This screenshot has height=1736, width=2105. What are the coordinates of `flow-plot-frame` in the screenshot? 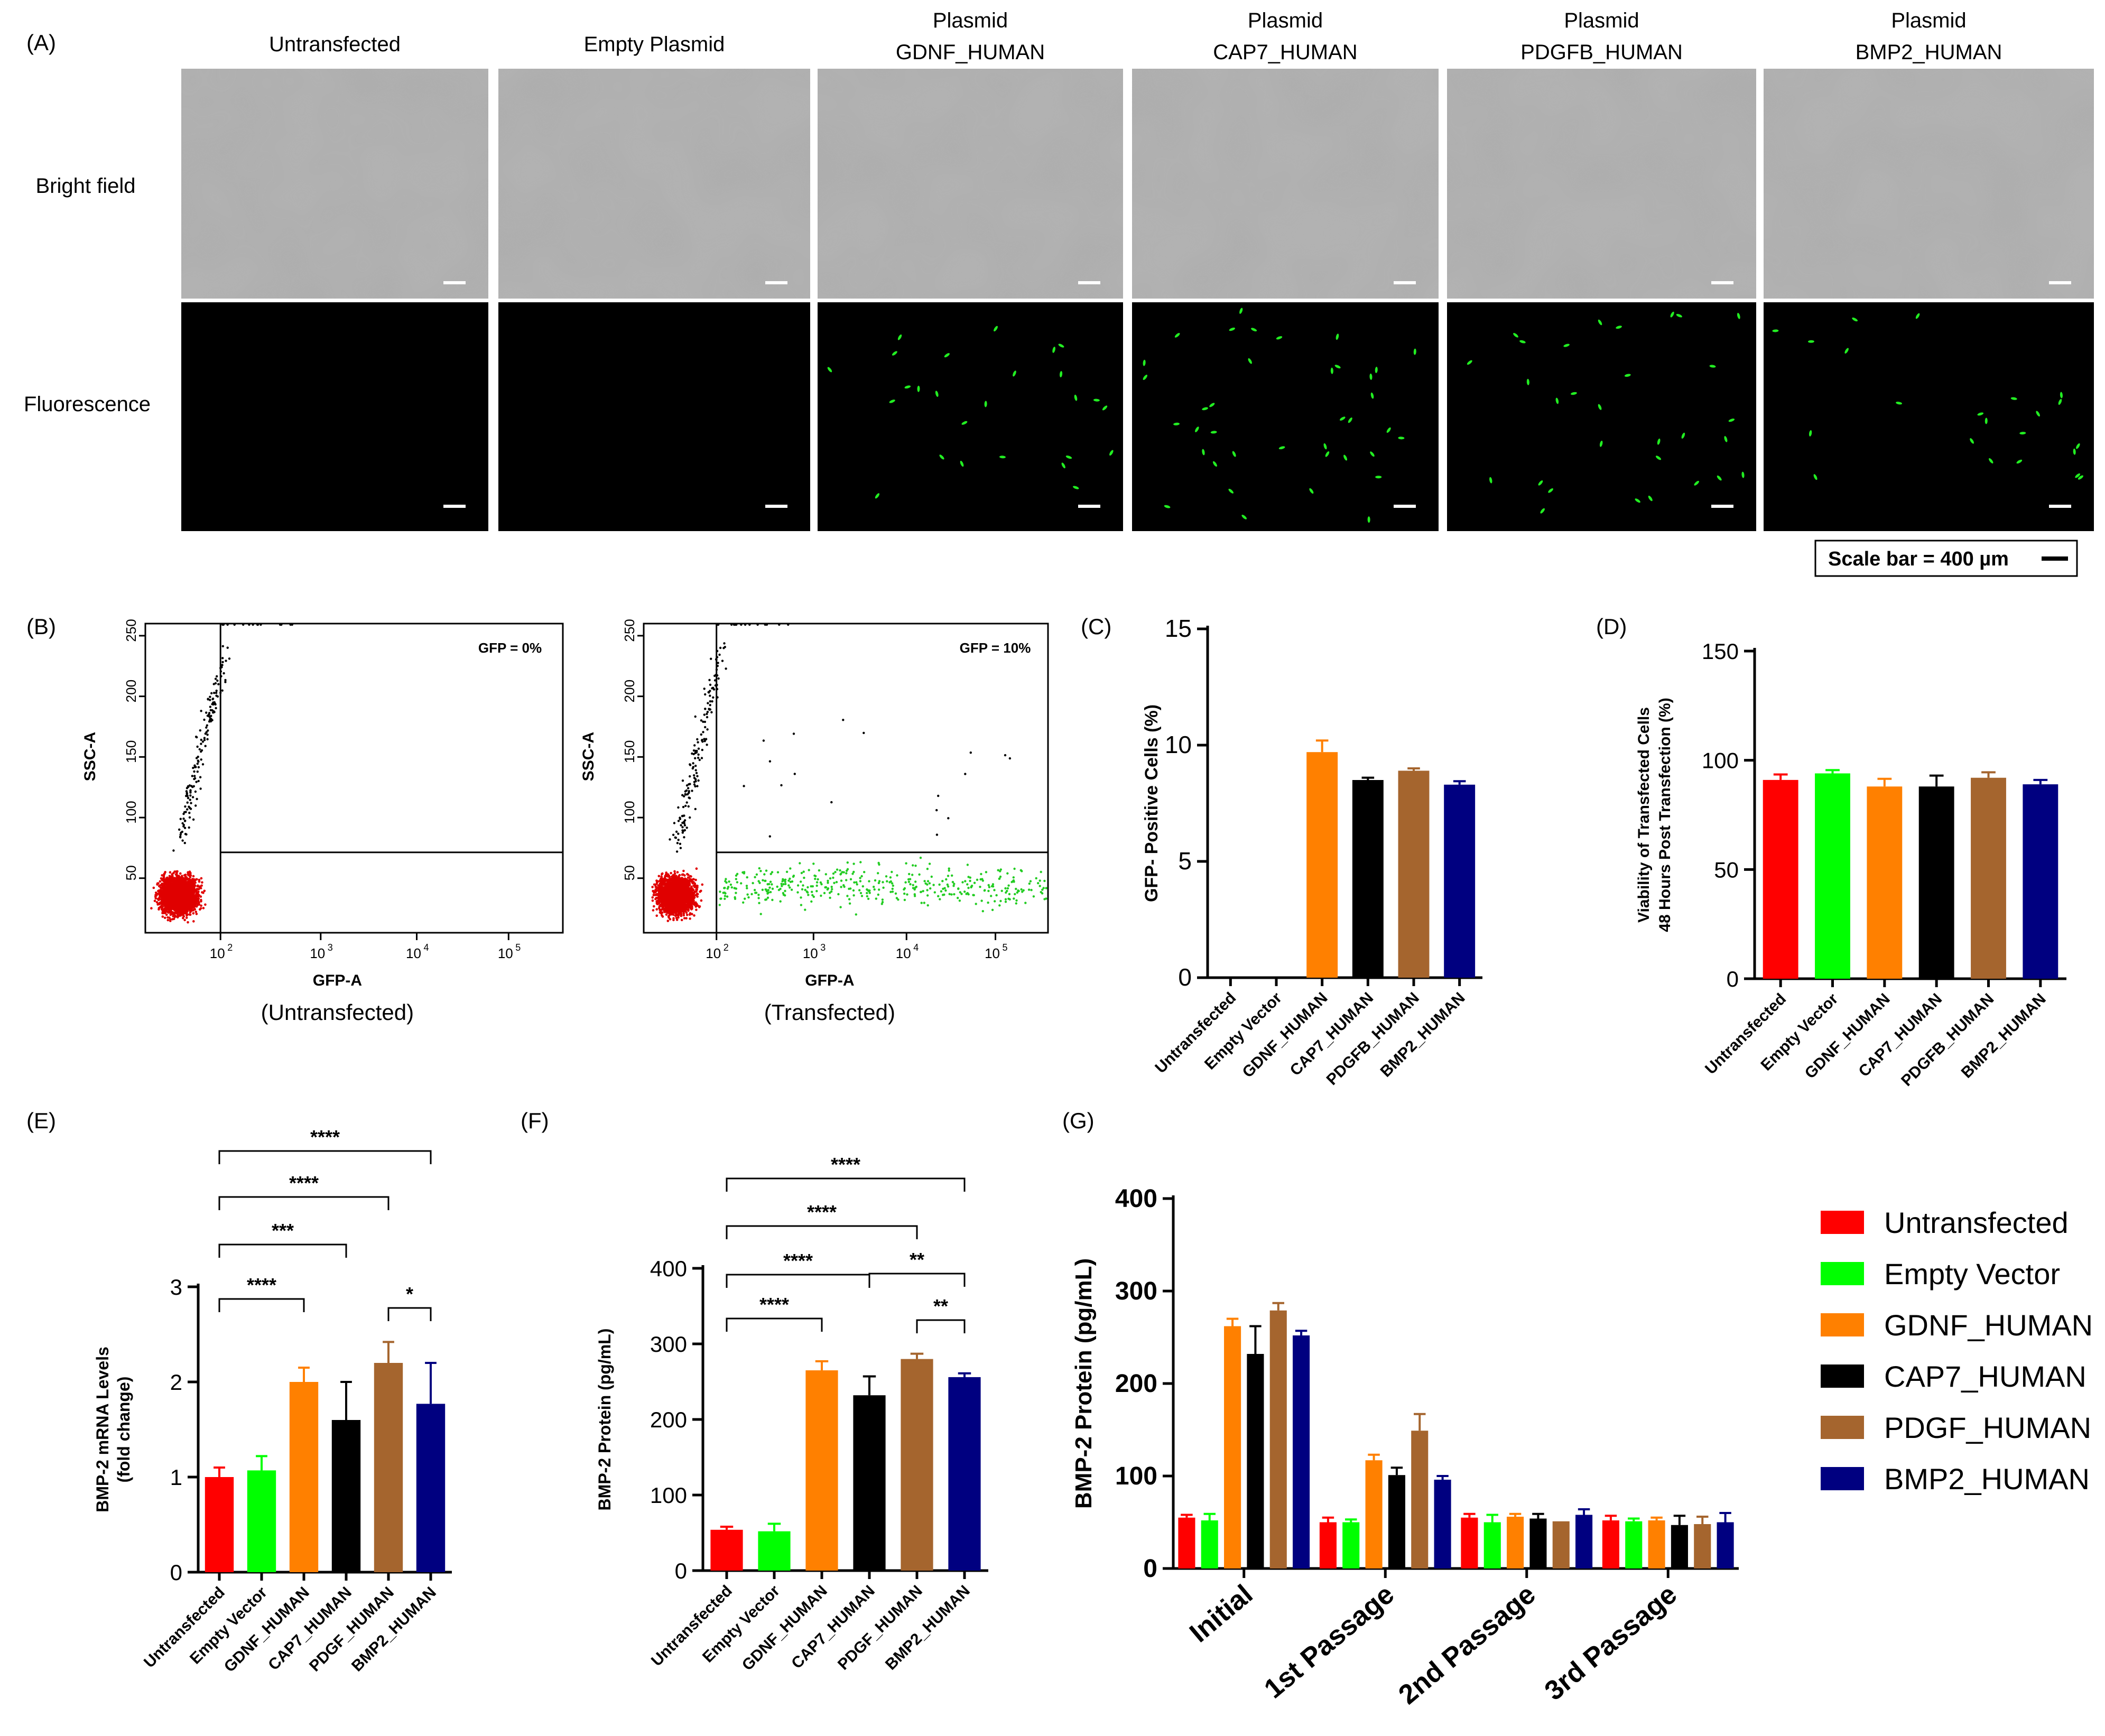 It's located at (354, 779).